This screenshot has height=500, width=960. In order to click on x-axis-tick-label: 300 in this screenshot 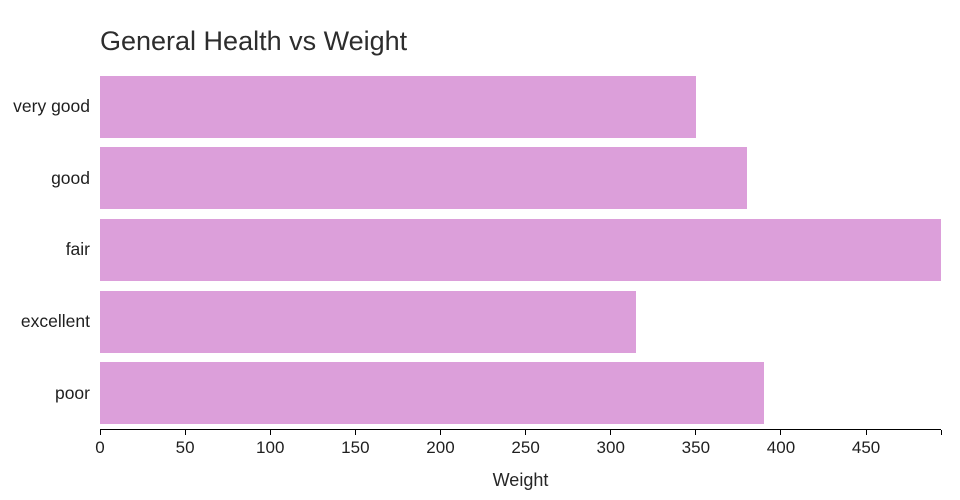, I will do `click(610, 447)`.